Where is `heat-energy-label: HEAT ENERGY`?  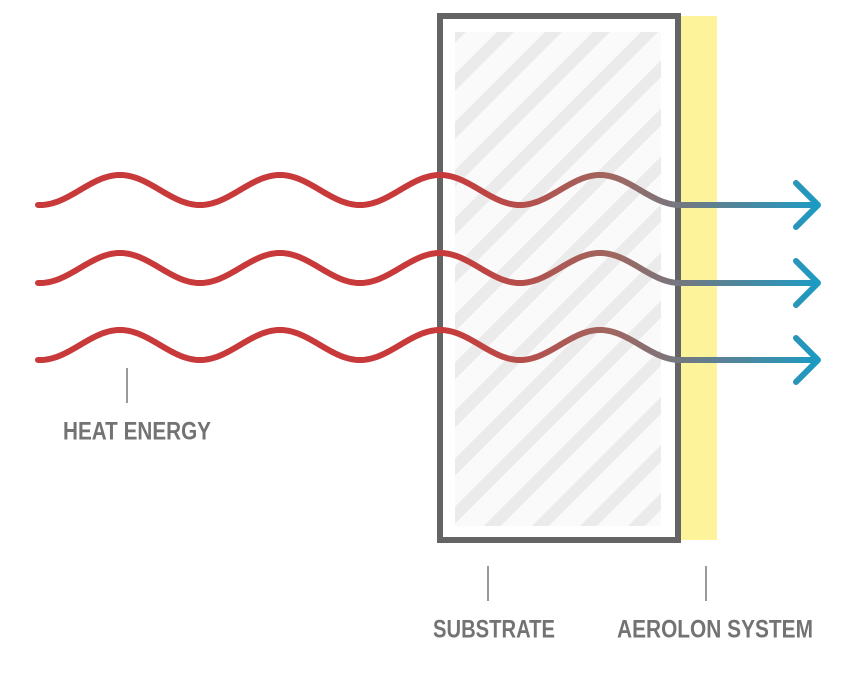 heat-energy-label: HEAT ENERGY is located at coordinates (137, 432).